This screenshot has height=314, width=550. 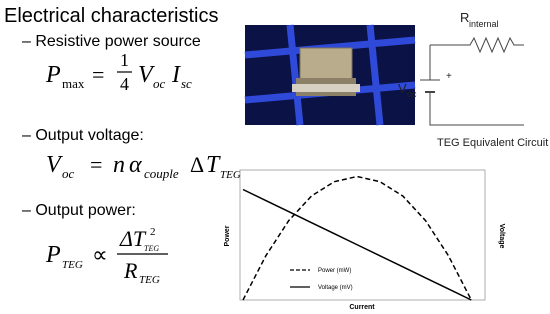 I want to click on slide-title: Electrical characteristics, so click(x=111, y=16).